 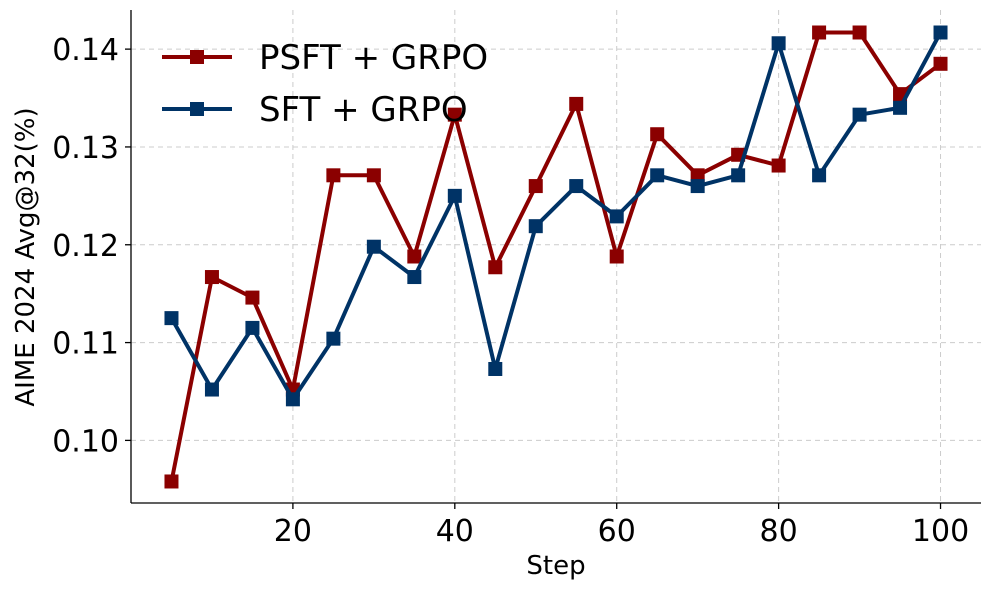 I want to click on x-tick-label: 60, so click(x=617, y=531).